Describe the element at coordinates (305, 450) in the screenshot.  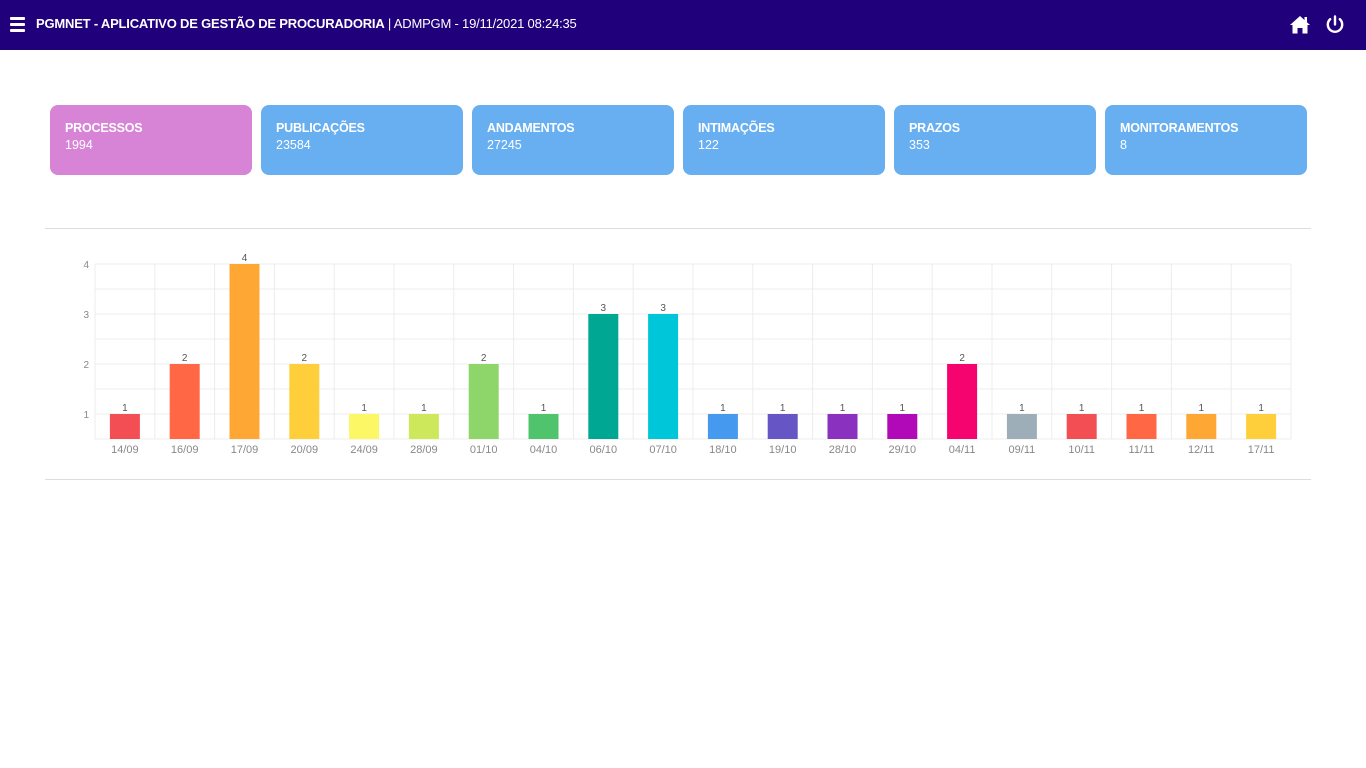
I see `x-tick-label: 20/09` at that location.